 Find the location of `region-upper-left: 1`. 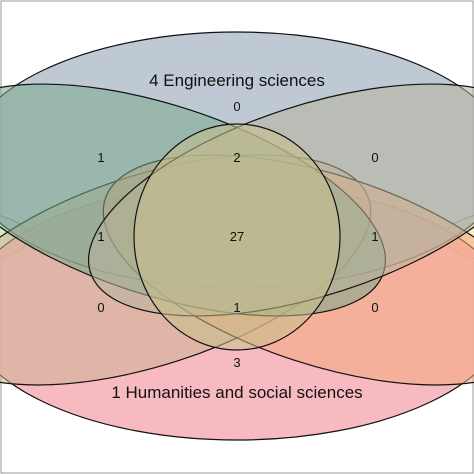

region-upper-left: 1 is located at coordinates (100, 157).